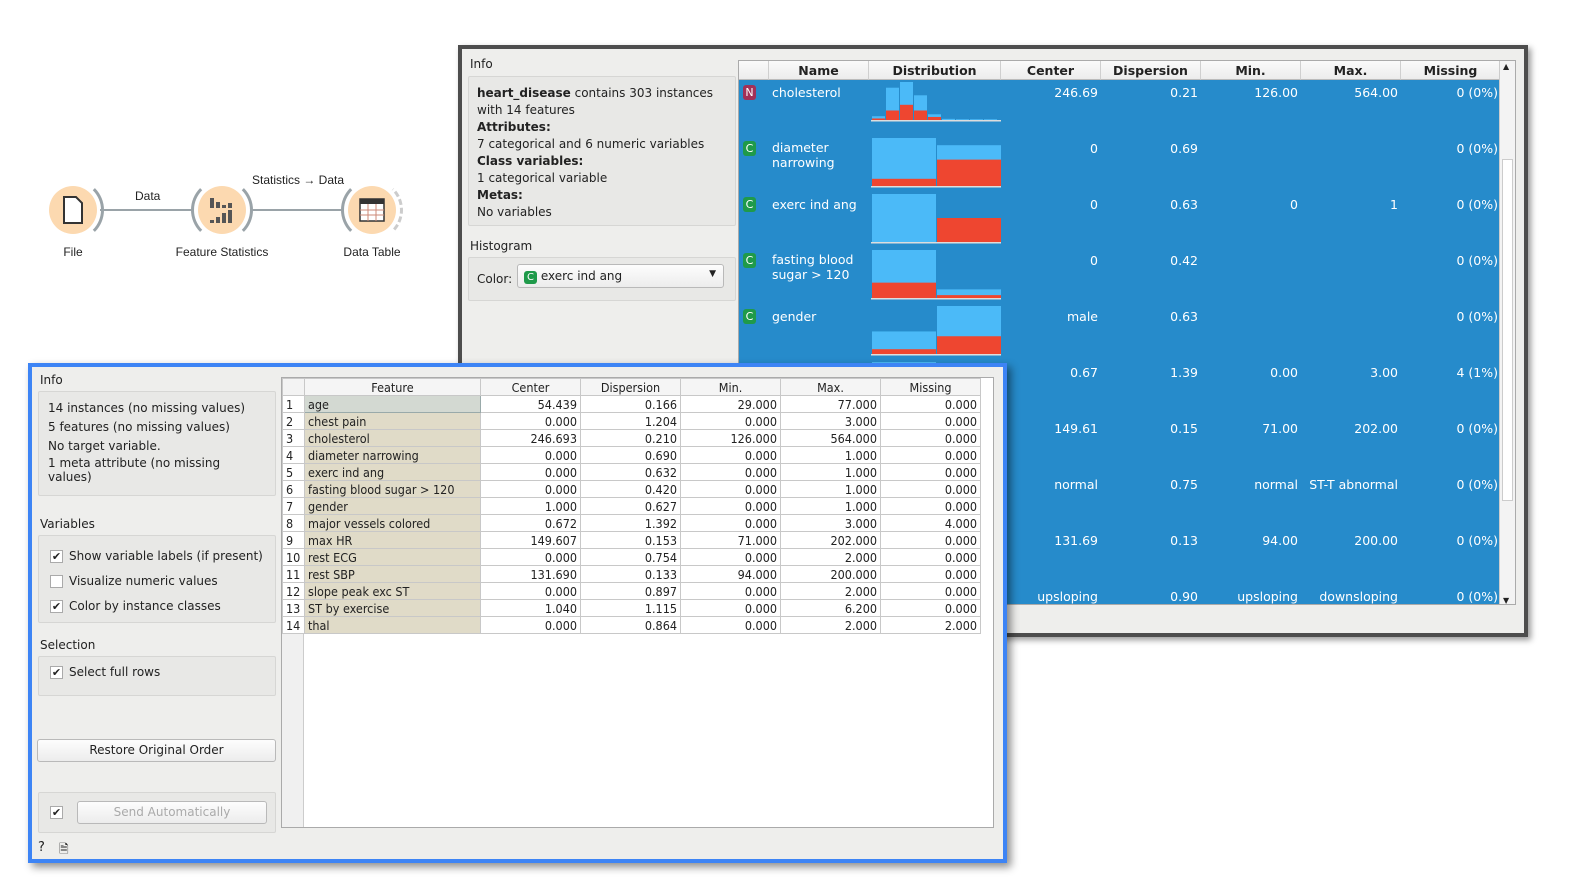  I want to click on link-data, so click(146, 210).